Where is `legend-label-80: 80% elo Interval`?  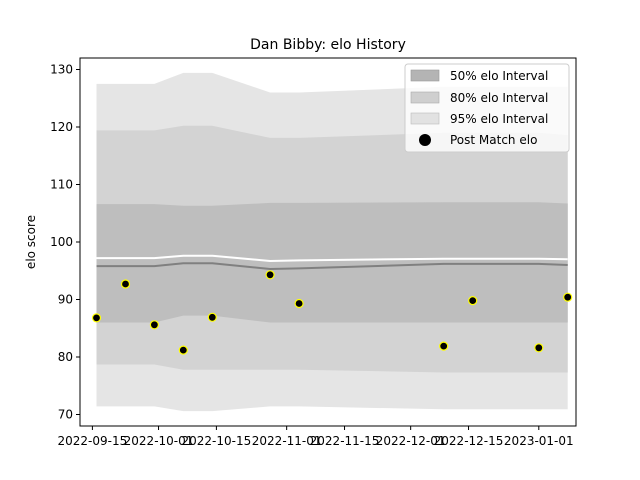 legend-label-80: 80% elo Interval is located at coordinates (499, 98).